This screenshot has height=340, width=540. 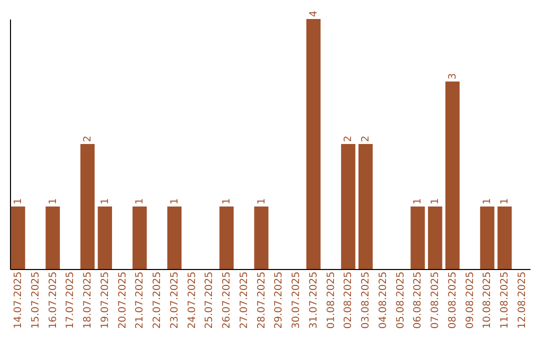 I want to click on data-label: 3, so click(x=452, y=76).